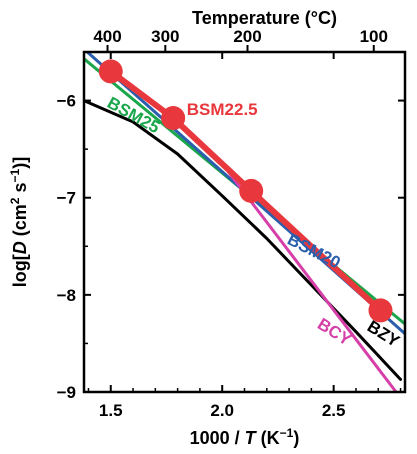  I want to click on x-tick-label: 2.0, so click(222, 410).